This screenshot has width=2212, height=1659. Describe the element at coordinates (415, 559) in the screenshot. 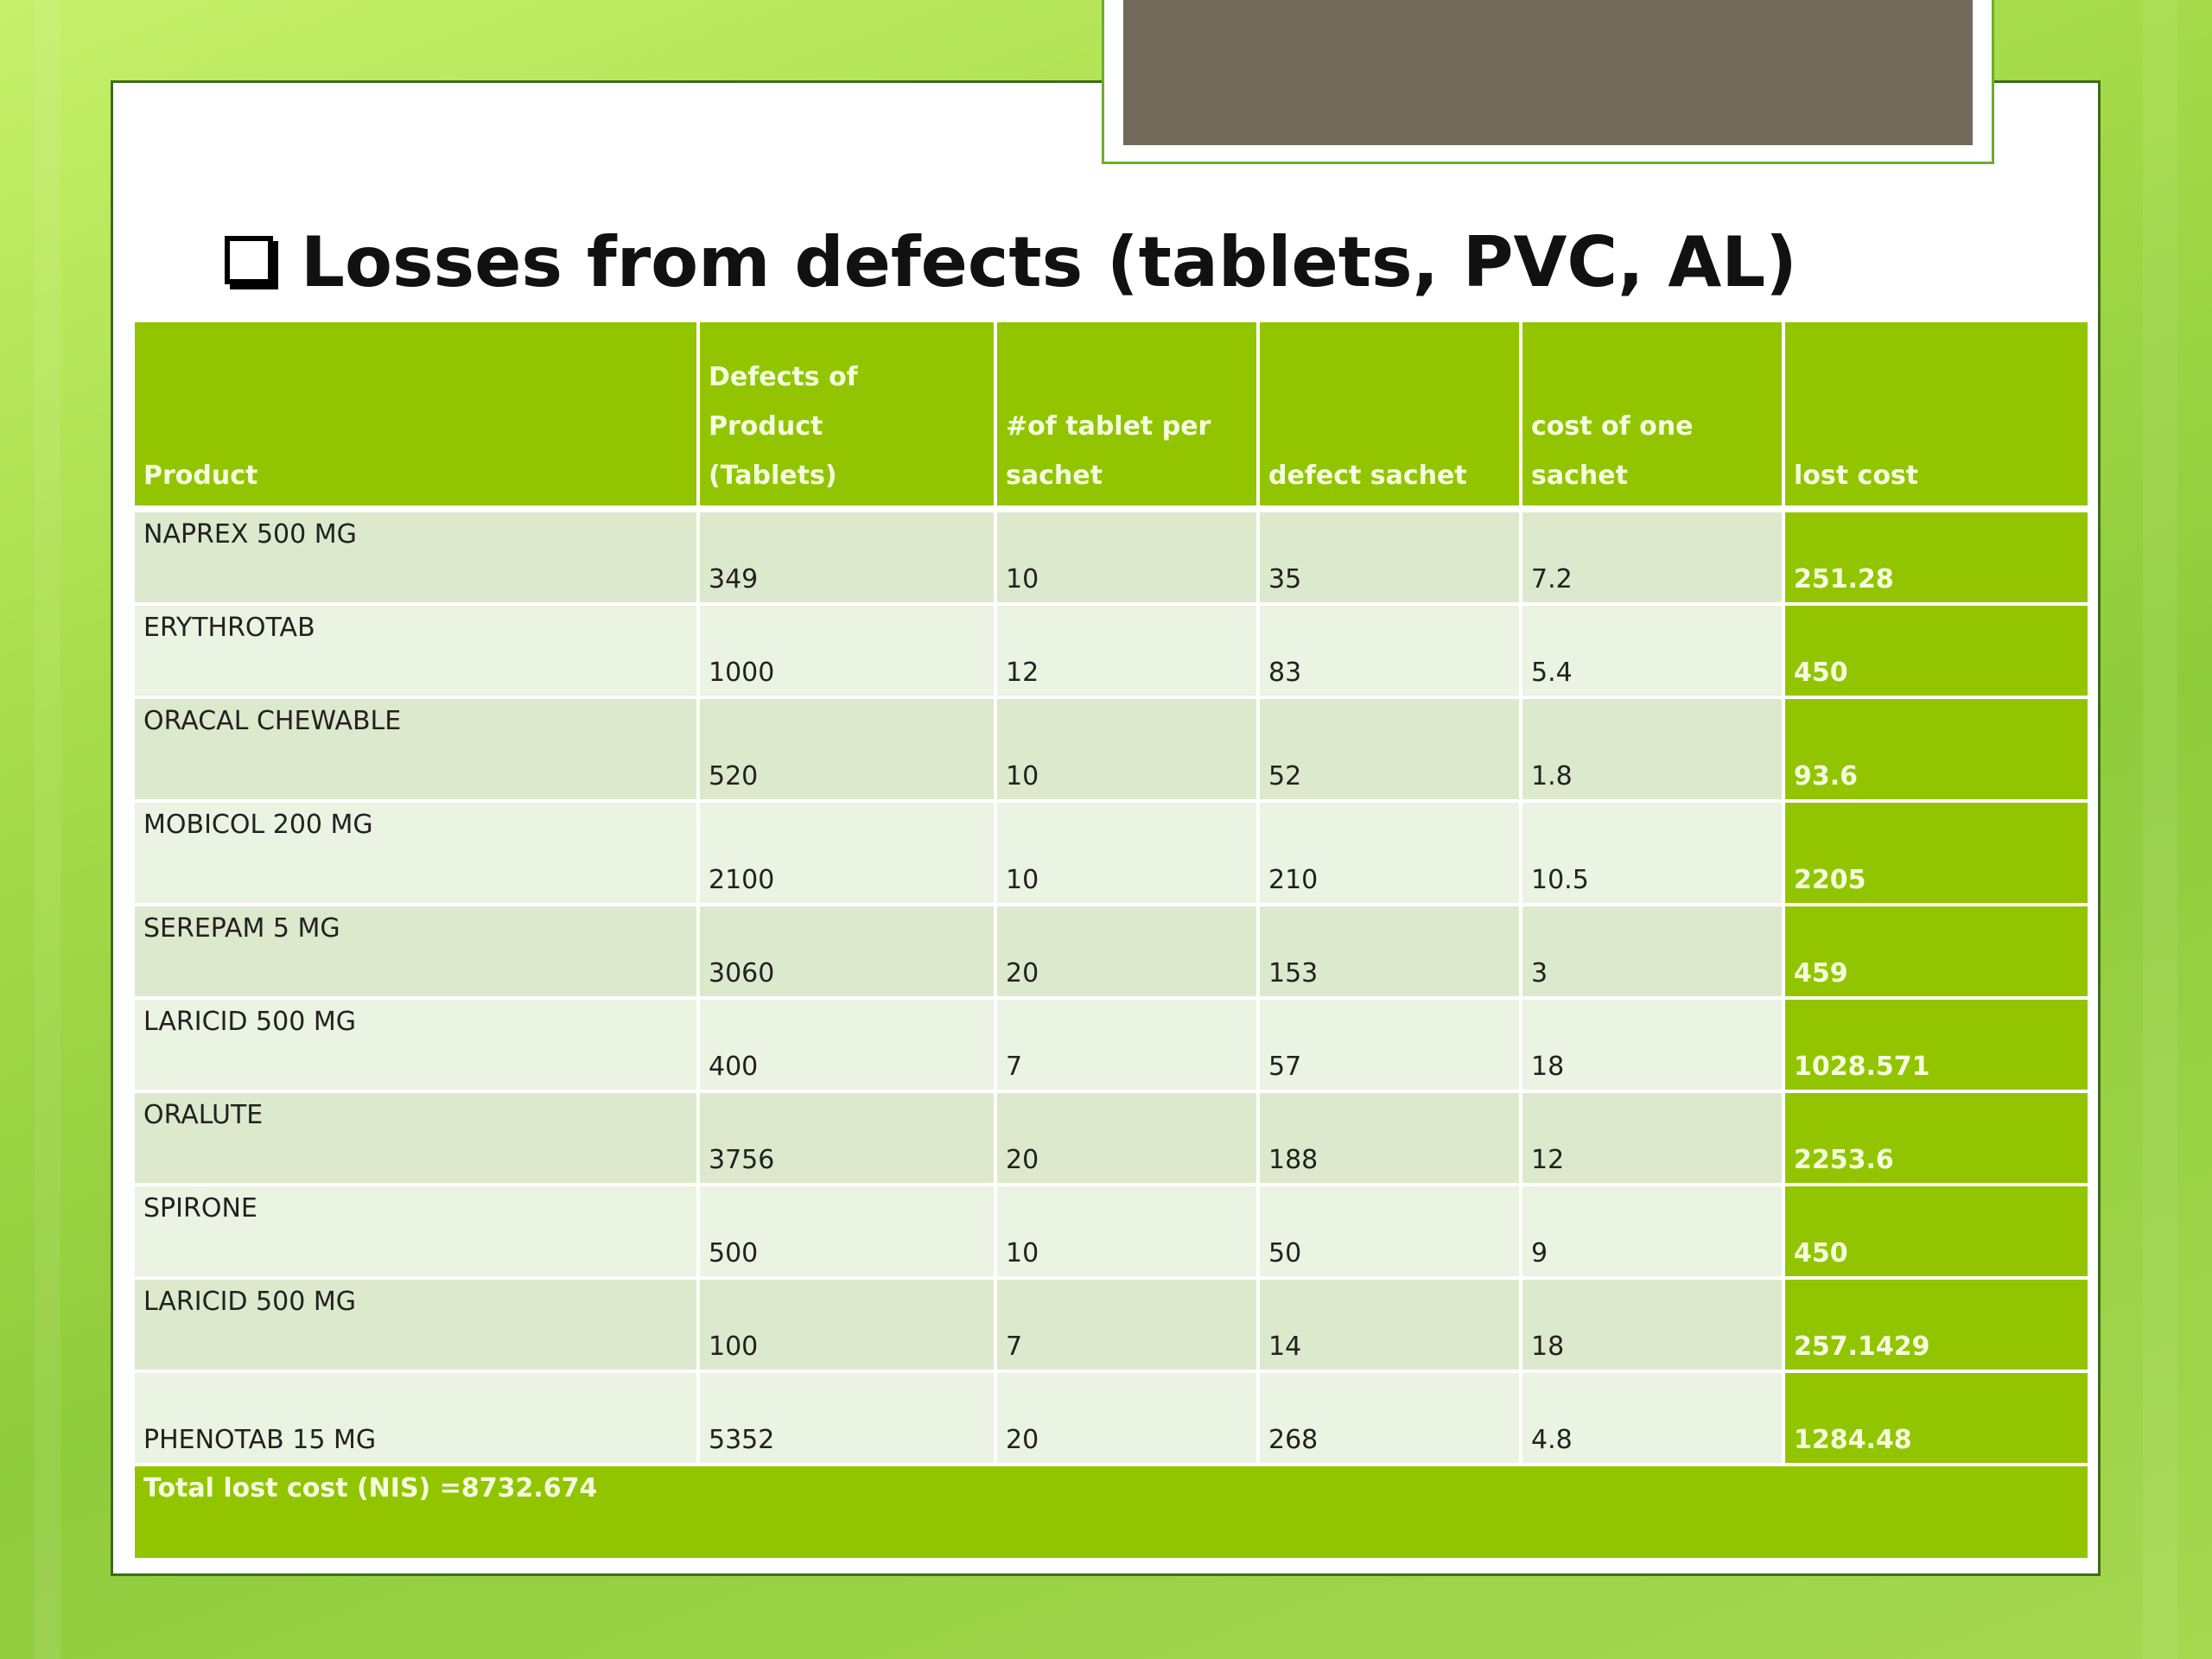

I see `product-name: NAPREX 500 MG` at that location.